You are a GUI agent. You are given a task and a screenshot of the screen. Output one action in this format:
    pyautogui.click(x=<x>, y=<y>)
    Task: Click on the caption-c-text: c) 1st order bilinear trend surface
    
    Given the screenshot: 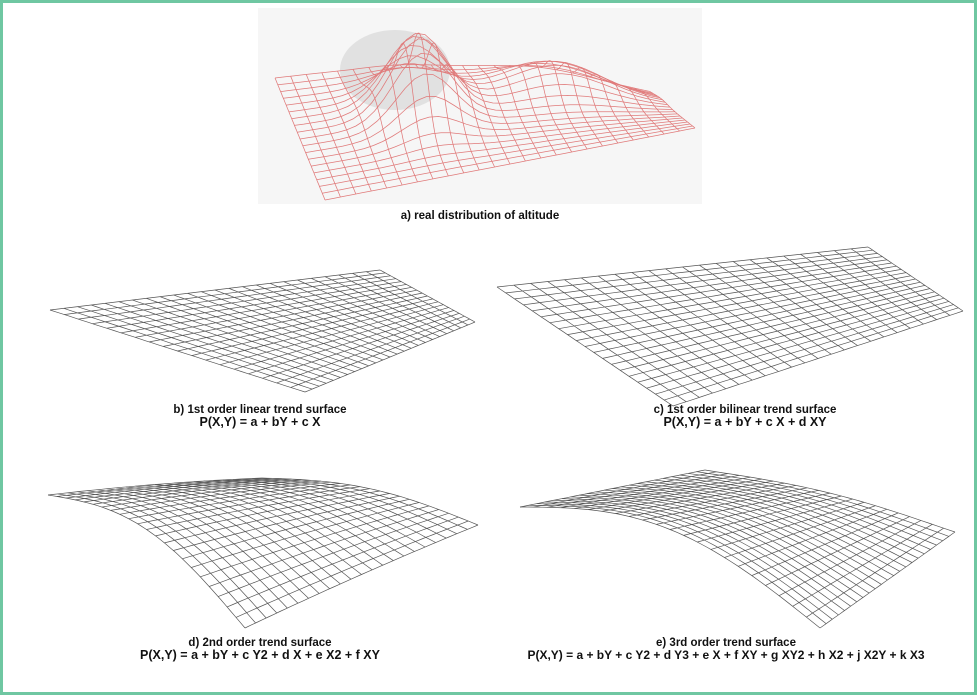 What is the action you would take?
    pyautogui.click(x=745, y=410)
    